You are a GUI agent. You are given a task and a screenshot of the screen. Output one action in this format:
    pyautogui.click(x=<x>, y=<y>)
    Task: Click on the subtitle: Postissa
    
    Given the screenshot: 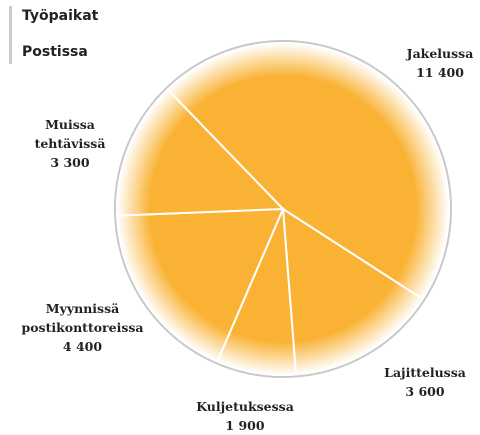 What is the action you would take?
    pyautogui.click(x=55, y=52)
    